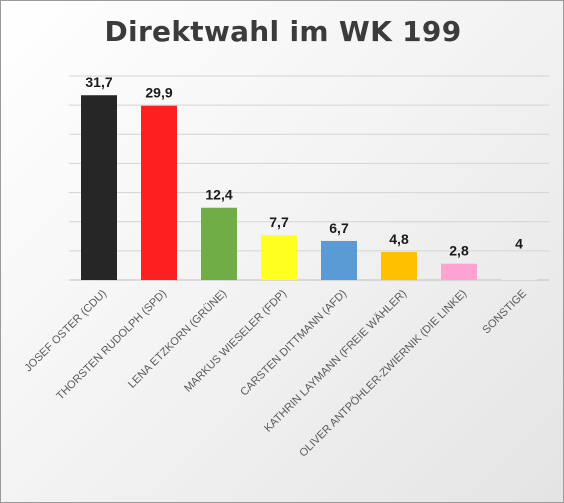 Image resolution: width=564 pixels, height=503 pixels. What do you see at coordinates (279, 222) in the screenshot?
I see `value-label: 7,7` at bounding box center [279, 222].